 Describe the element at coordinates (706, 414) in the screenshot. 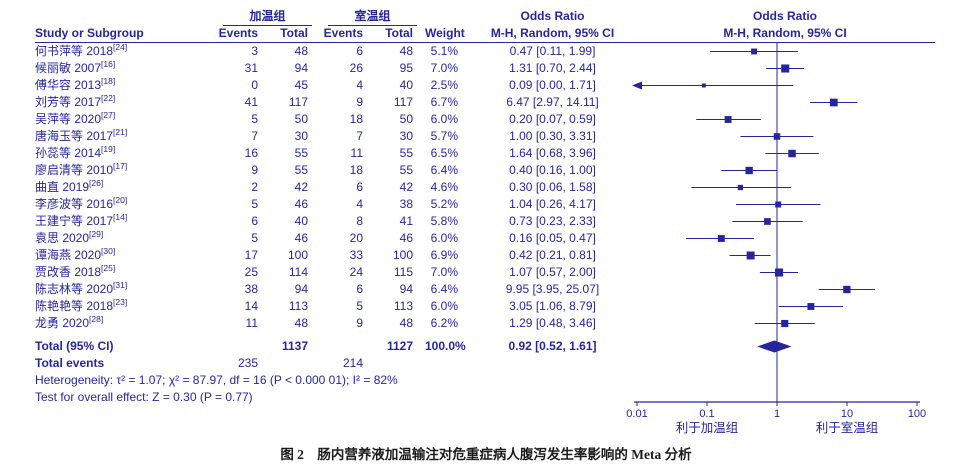

I see `axis-tick-label: 0.1` at that location.